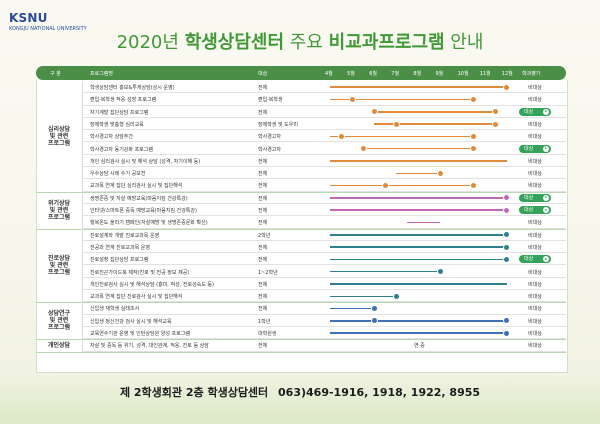 This screenshot has height=424, width=600. I want to click on program-name: 우수상담 사례 수기 공모전, so click(118, 174).